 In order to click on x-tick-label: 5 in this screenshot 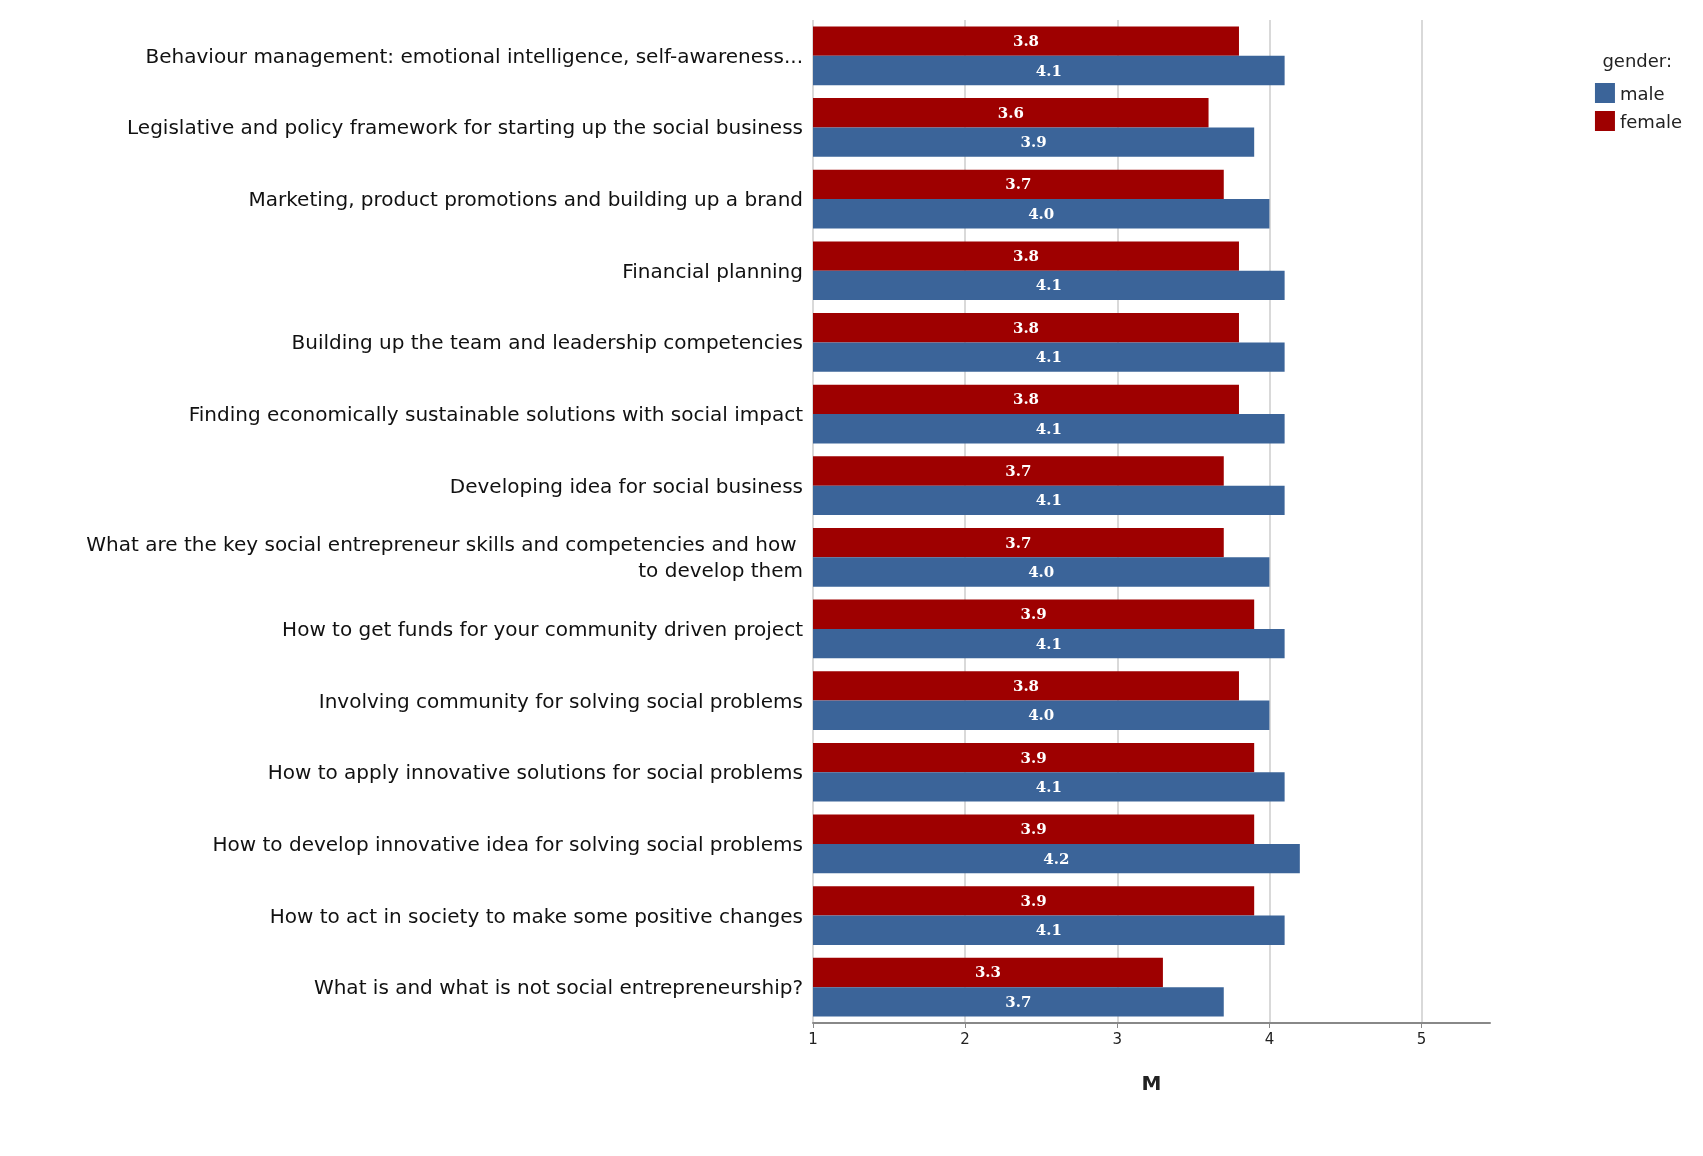, I will do `click(1421, 1038)`.